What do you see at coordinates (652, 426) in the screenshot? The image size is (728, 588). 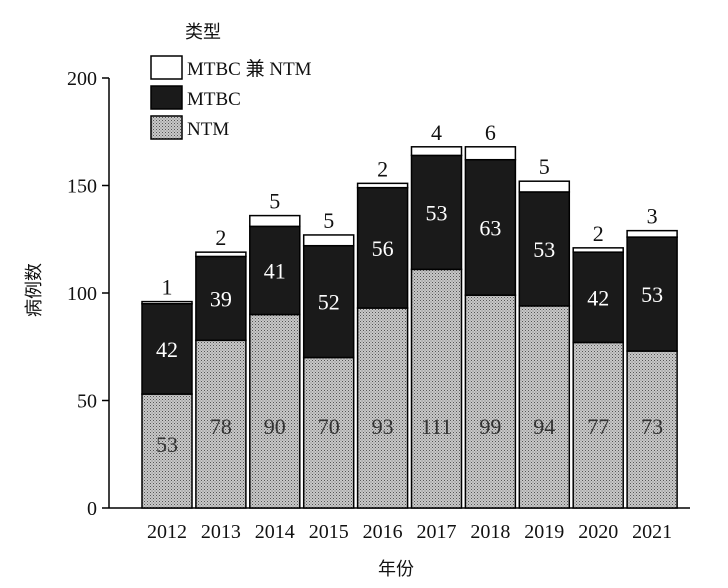 I see `data-label-2021-0: 73` at bounding box center [652, 426].